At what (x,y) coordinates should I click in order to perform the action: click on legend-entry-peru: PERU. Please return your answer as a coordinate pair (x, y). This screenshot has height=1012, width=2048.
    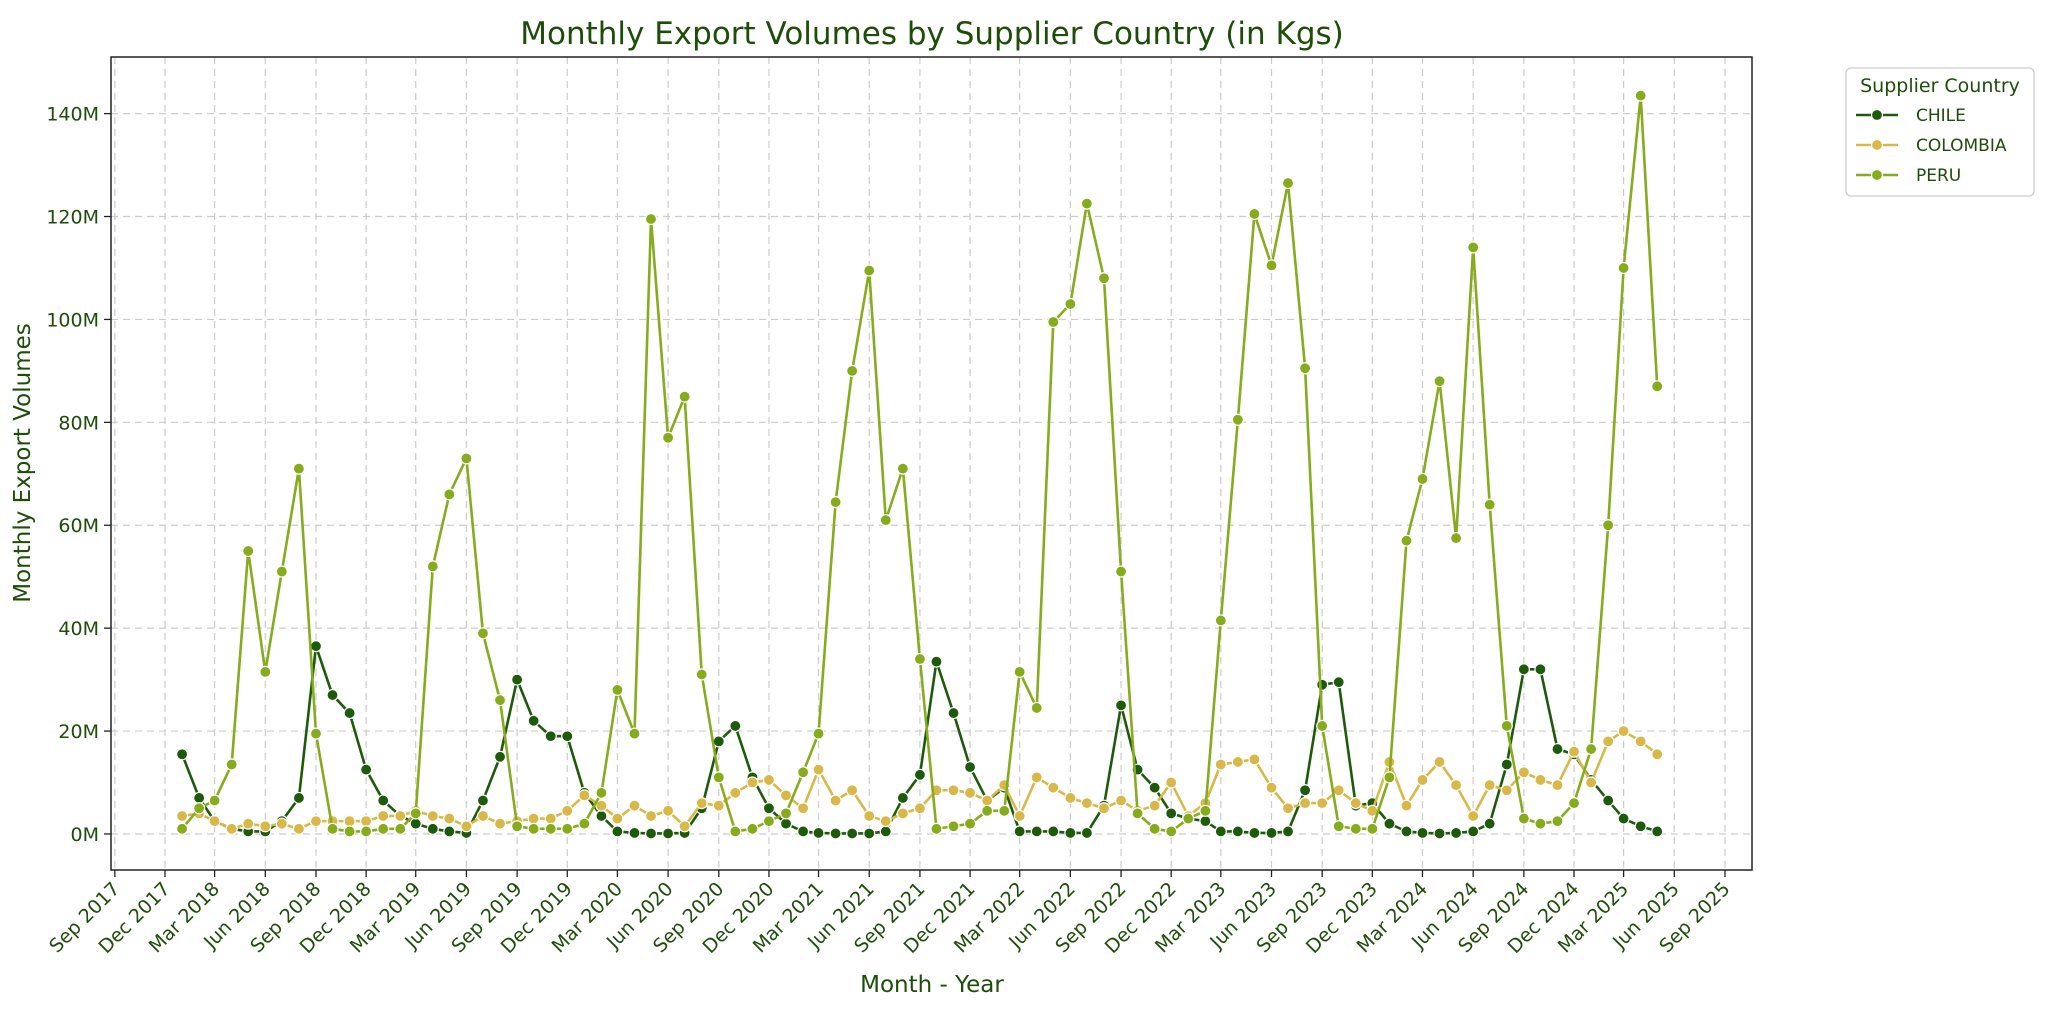
    Looking at the image, I should click on (1908, 176).